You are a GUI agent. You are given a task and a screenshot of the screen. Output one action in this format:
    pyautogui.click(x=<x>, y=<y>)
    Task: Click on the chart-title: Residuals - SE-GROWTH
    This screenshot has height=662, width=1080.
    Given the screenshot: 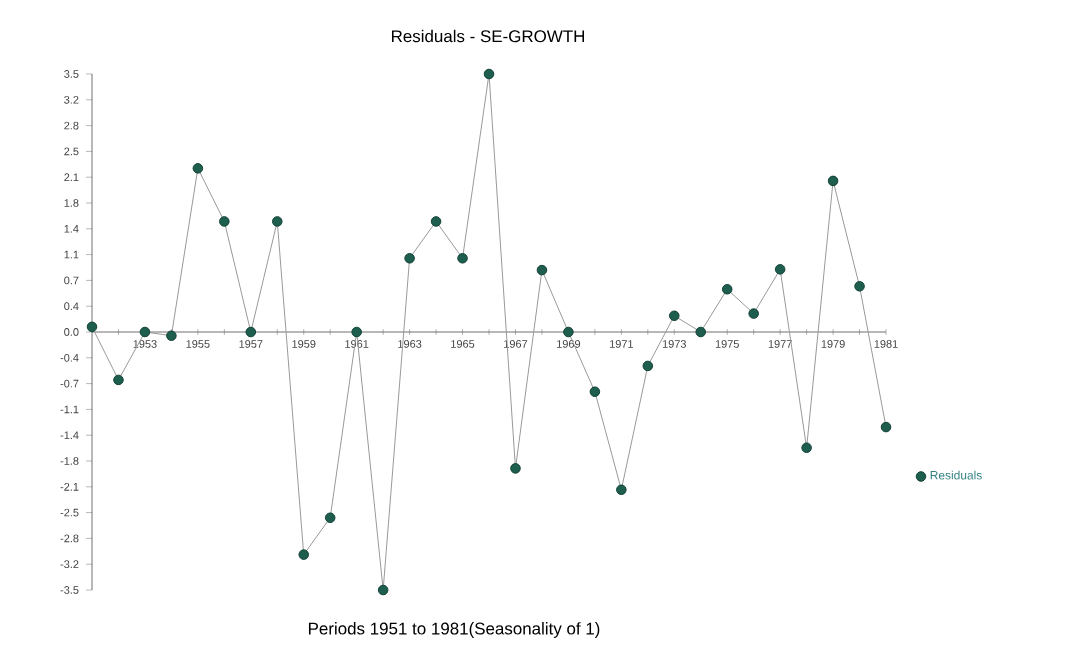 What is the action you would take?
    pyautogui.click(x=487, y=36)
    